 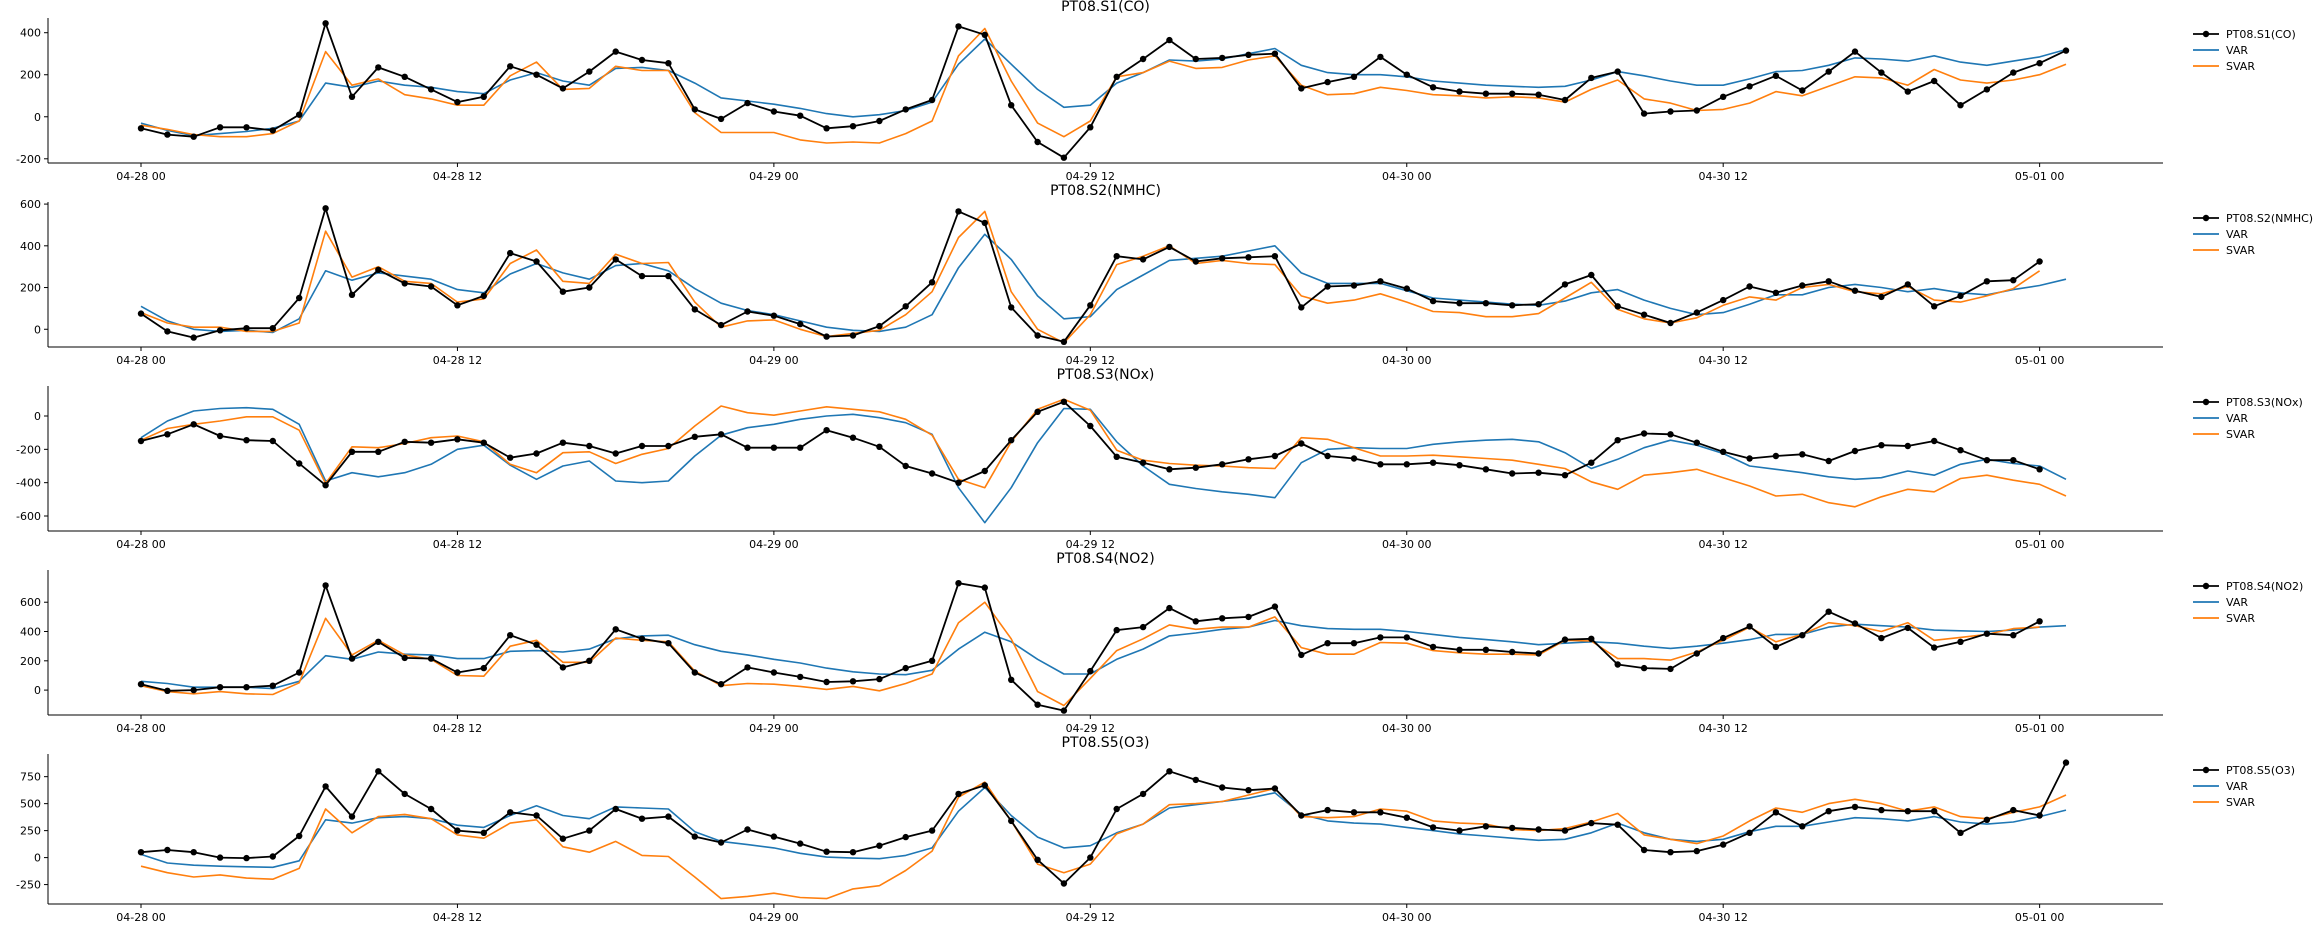 What do you see at coordinates (2248, 602) in the screenshot?
I see `legend: PT08.S4(NO2) VAR SVAR` at bounding box center [2248, 602].